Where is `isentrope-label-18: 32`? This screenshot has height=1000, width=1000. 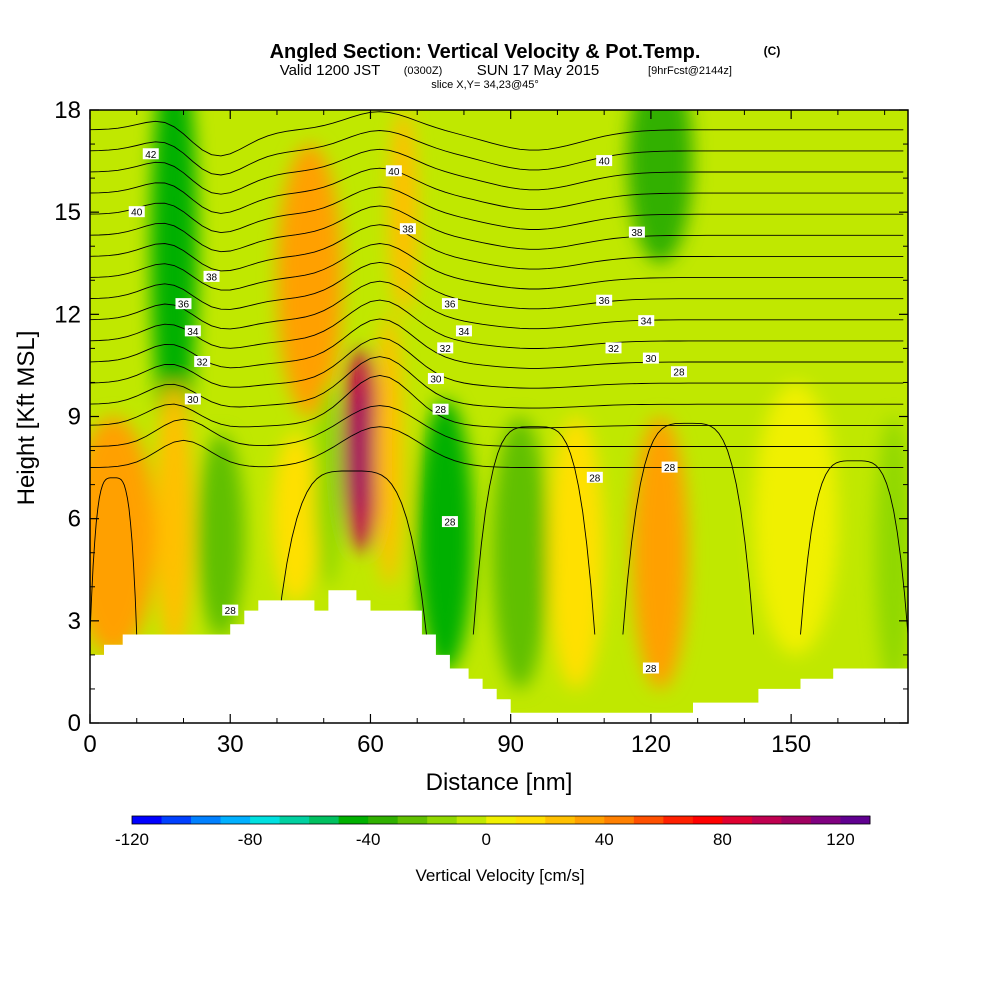 isentrope-label-18: 32 is located at coordinates (614, 348).